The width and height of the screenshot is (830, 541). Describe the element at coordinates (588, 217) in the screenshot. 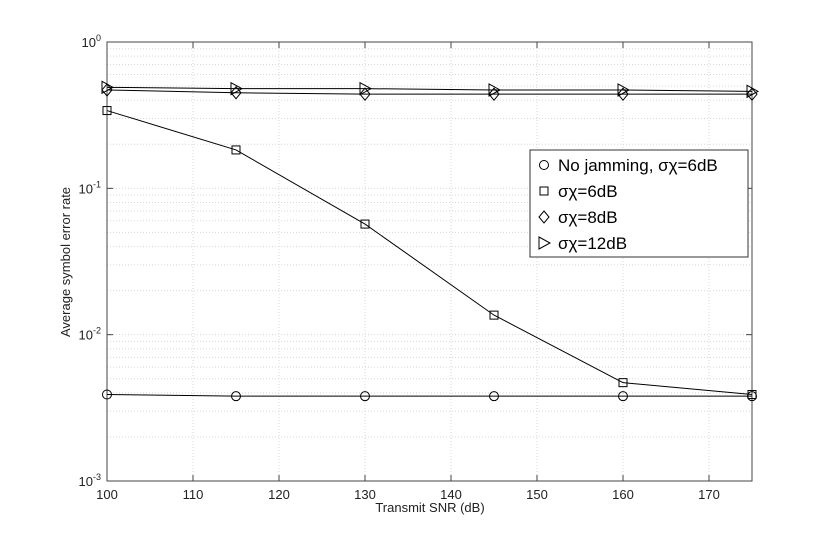

I see `legend-label: σχ=8dB` at that location.